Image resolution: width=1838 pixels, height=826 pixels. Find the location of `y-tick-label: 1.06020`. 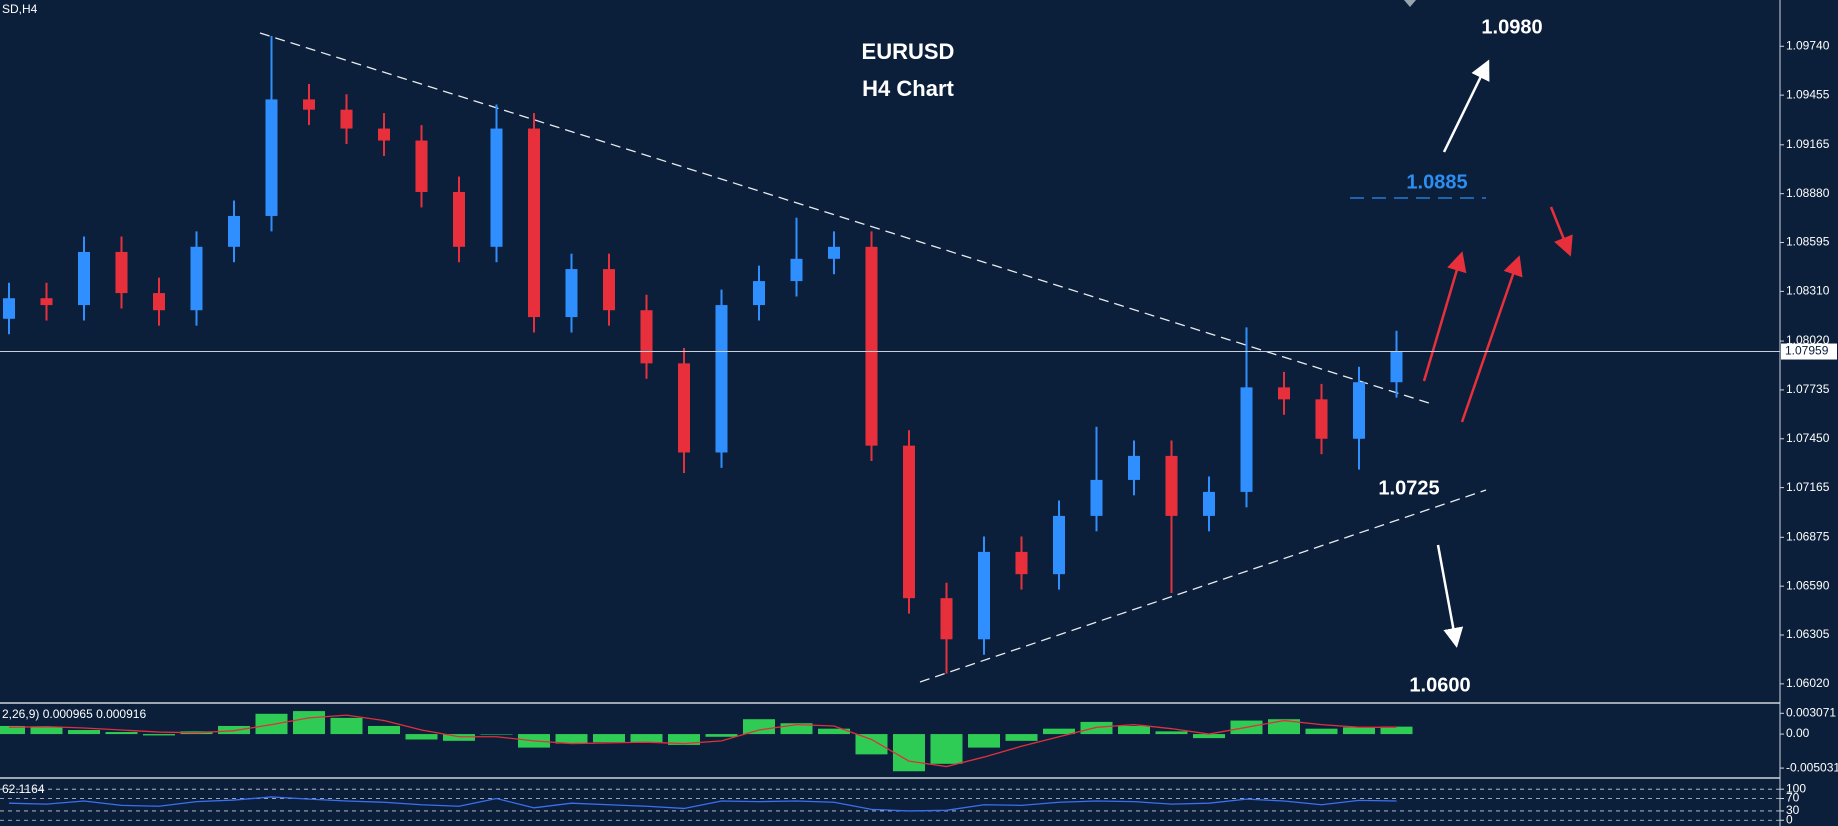

y-tick-label: 1.06020 is located at coordinates (1808, 683).